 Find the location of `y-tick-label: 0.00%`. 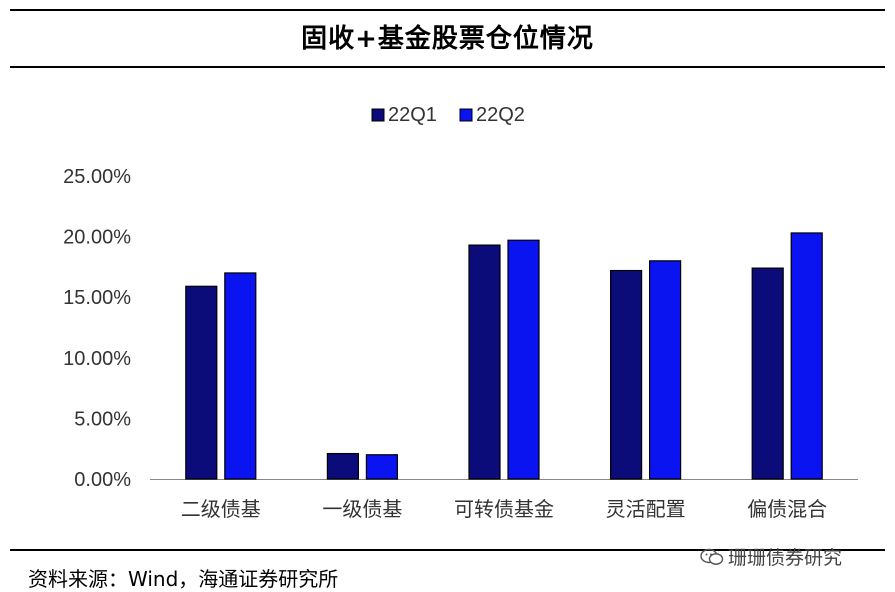

y-tick-label: 0.00% is located at coordinates (102, 480).